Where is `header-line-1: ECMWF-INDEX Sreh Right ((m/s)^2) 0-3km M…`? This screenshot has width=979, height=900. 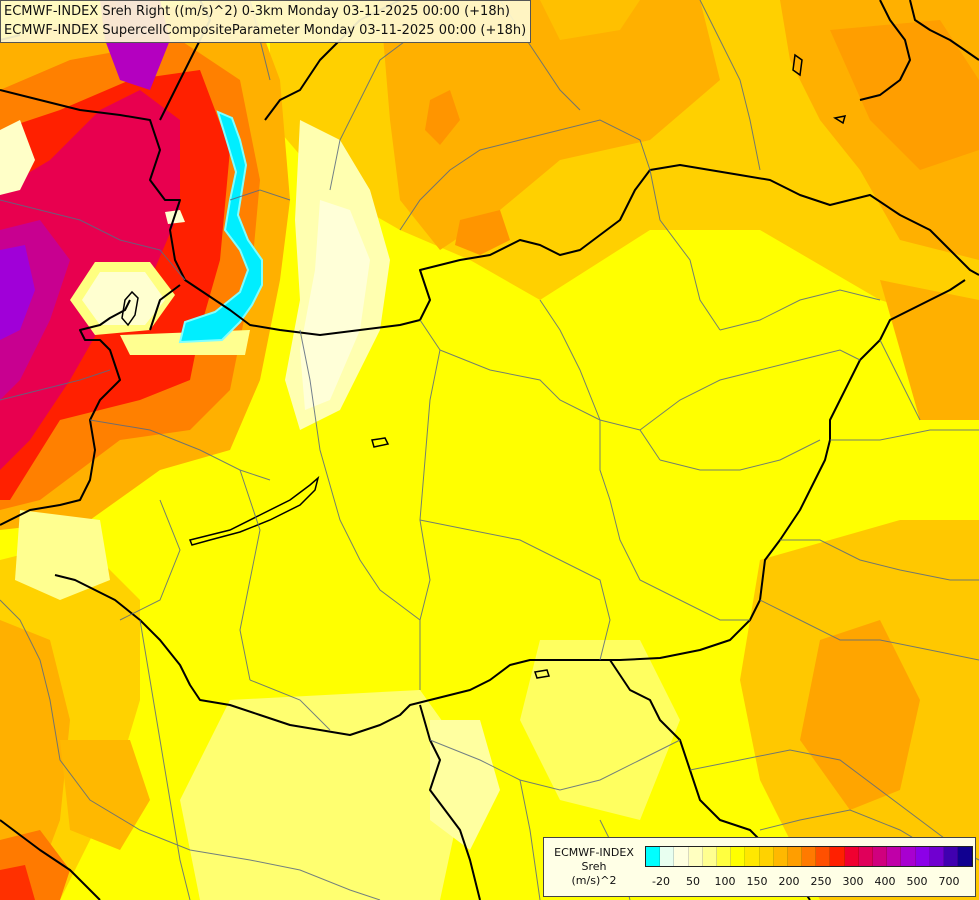
header-line-1: ECMWF-INDEX Sreh Right ((m/s)^2) 0-3km M… is located at coordinates (257, 11).